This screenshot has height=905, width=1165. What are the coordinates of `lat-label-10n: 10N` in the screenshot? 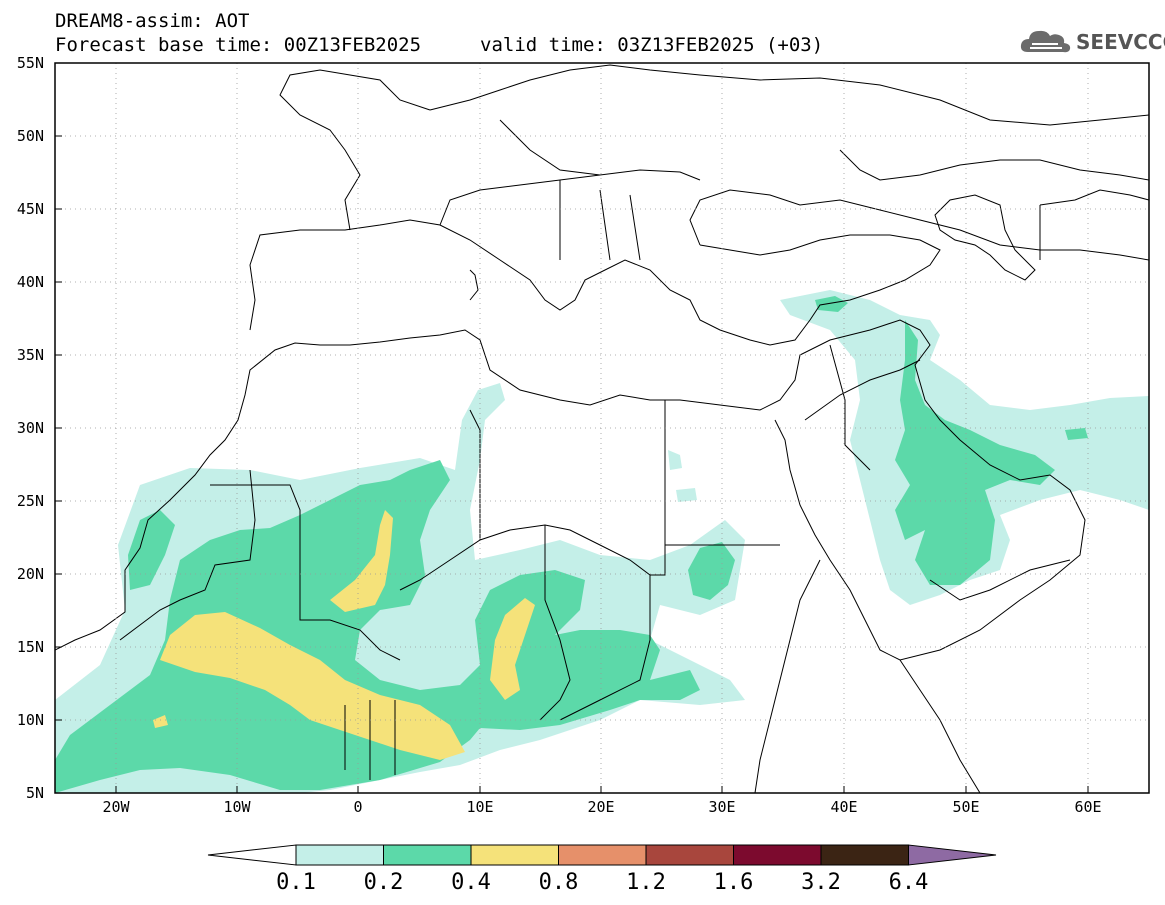 It's located at (30, 720).